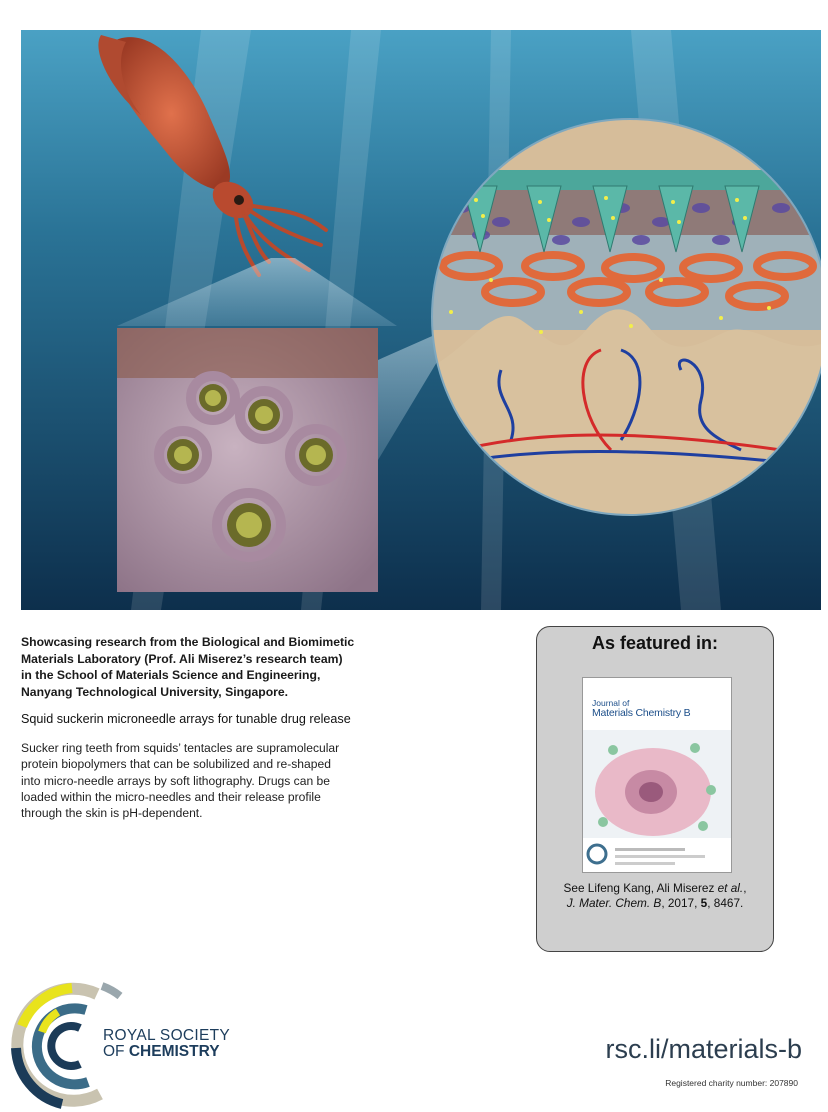 The image size is (828, 1112). I want to click on journal-url-link: rsc.li/materials-b, so click(703, 1049).